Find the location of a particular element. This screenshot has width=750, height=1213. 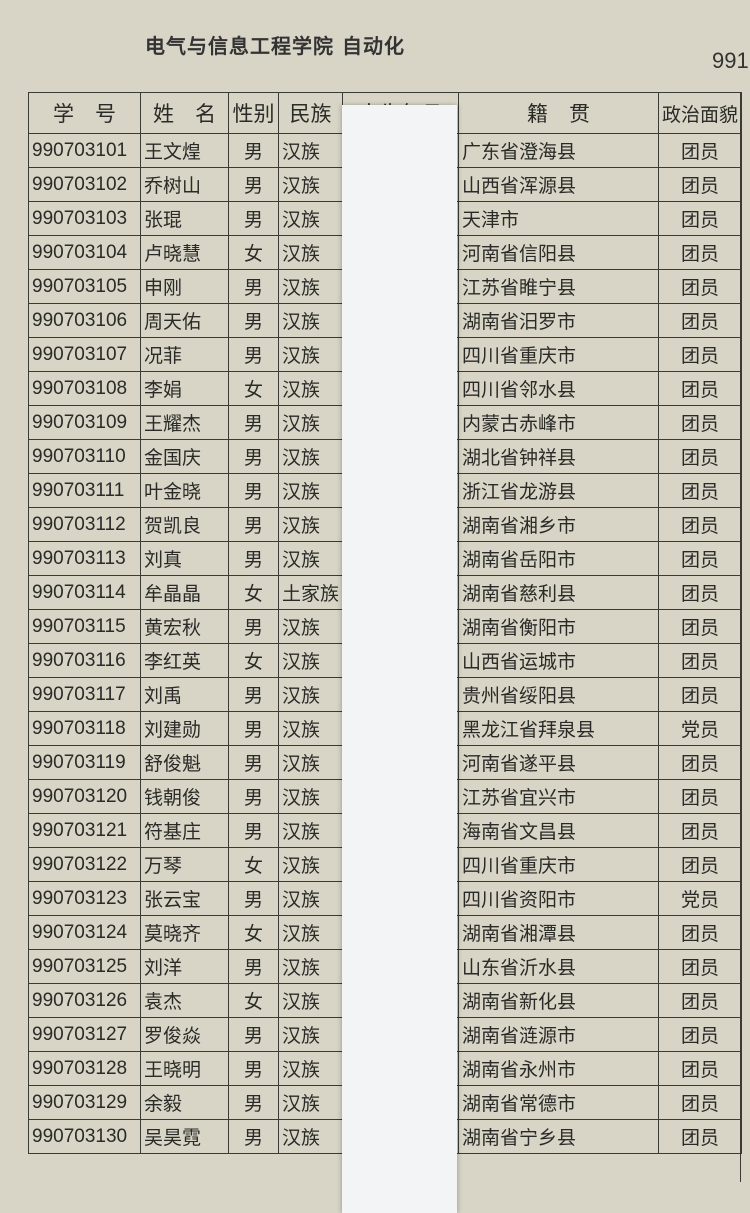

native-place-cell: 湖南省衡阳市 is located at coordinates (559, 626).